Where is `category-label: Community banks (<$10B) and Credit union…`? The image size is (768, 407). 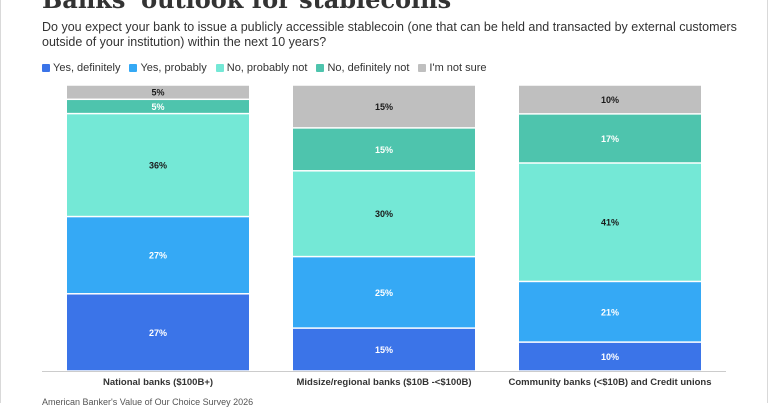
category-label: Community banks (<$10B) and Credit union… is located at coordinates (610, 382).